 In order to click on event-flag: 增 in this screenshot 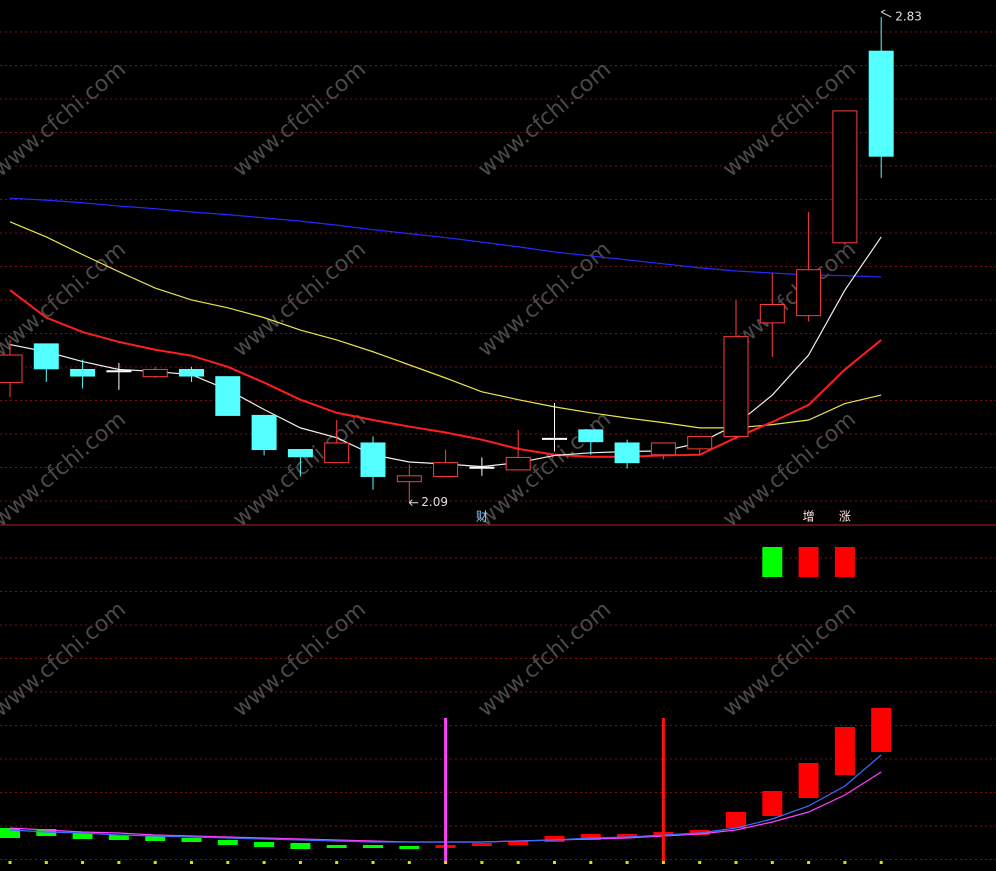, I will do `click(809, 517)`.